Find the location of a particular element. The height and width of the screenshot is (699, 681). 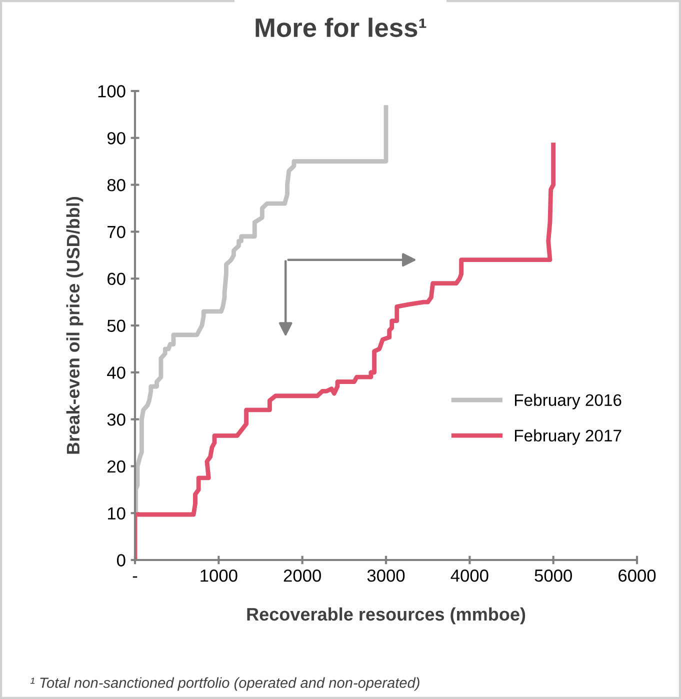

text: ¹ Total non-sanctioned portfolio (operated and non-operated) is located at coordinates (225, 684).